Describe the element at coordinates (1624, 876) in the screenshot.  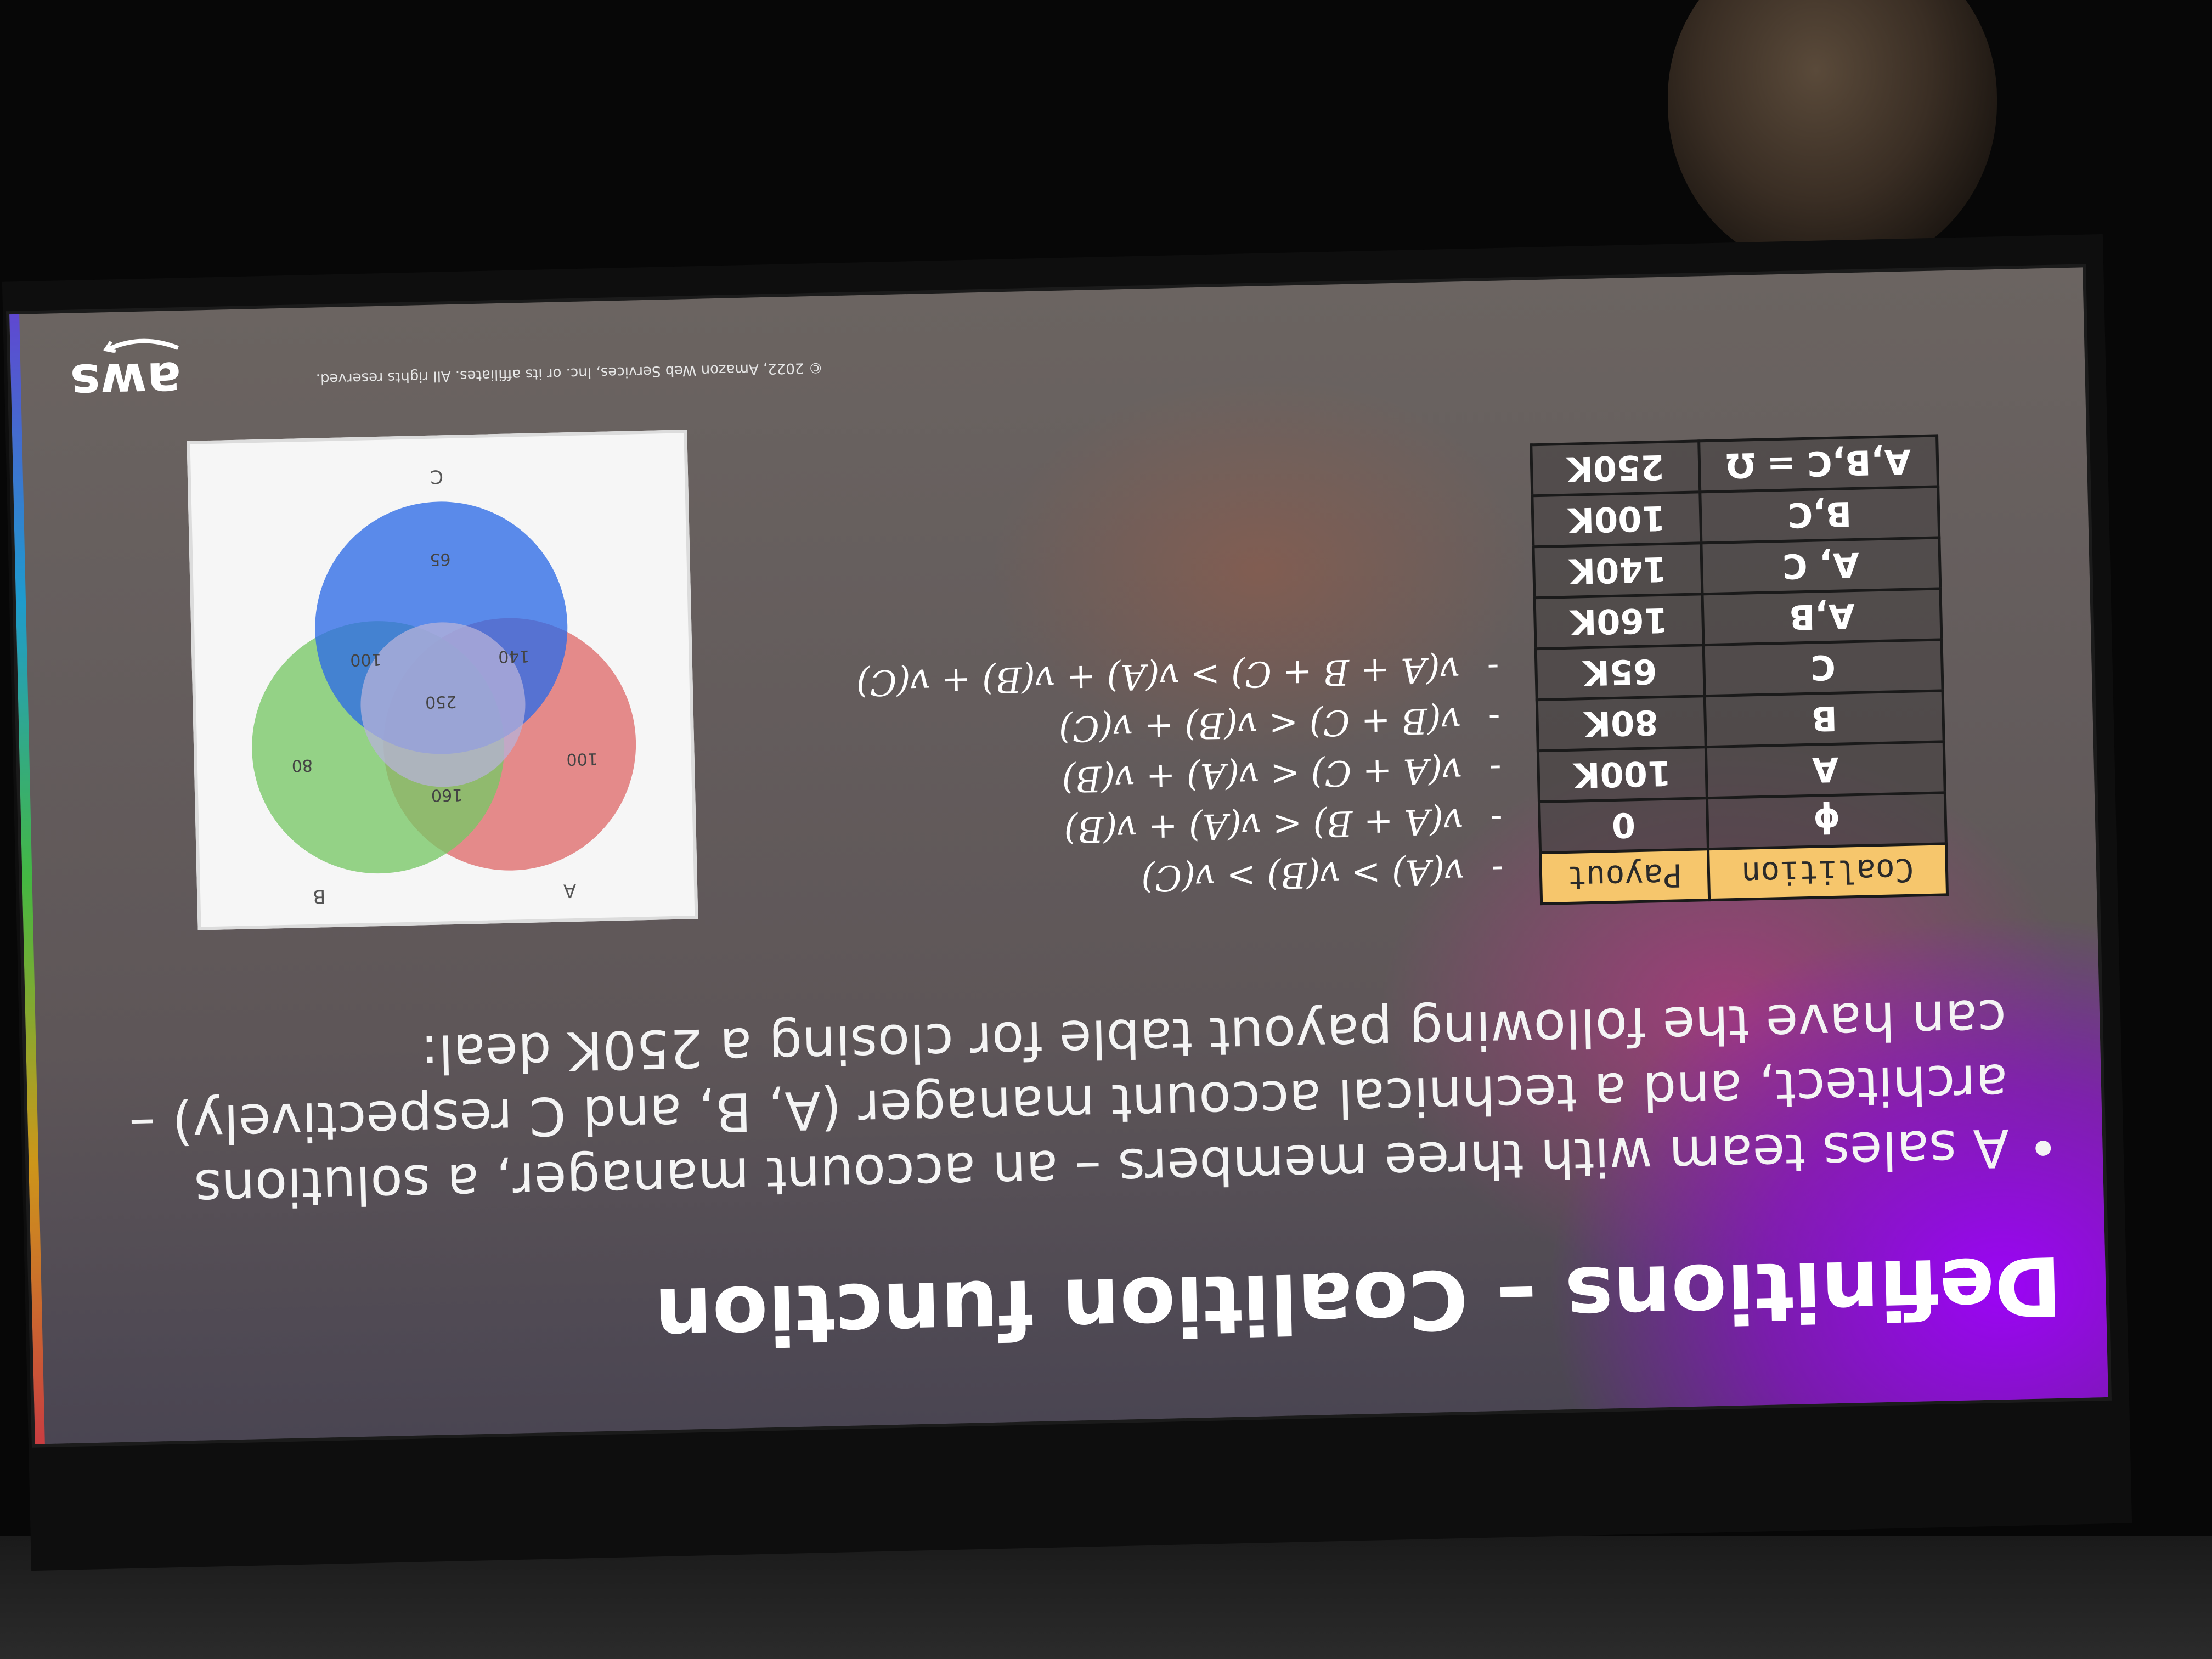
I see `table-header-payout: Payout` at that location.